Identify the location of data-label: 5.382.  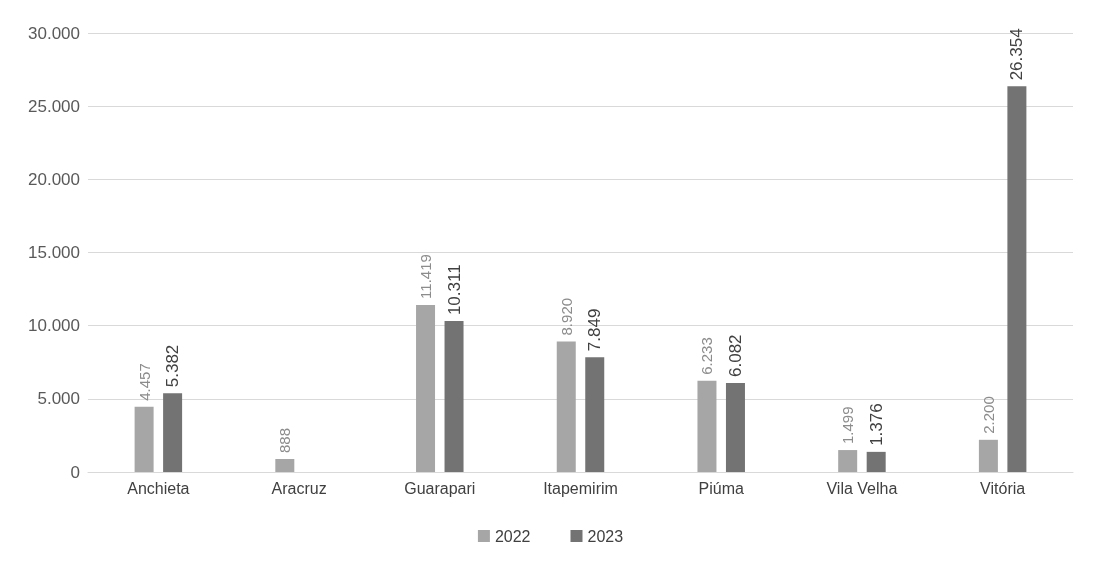
(173, 366).